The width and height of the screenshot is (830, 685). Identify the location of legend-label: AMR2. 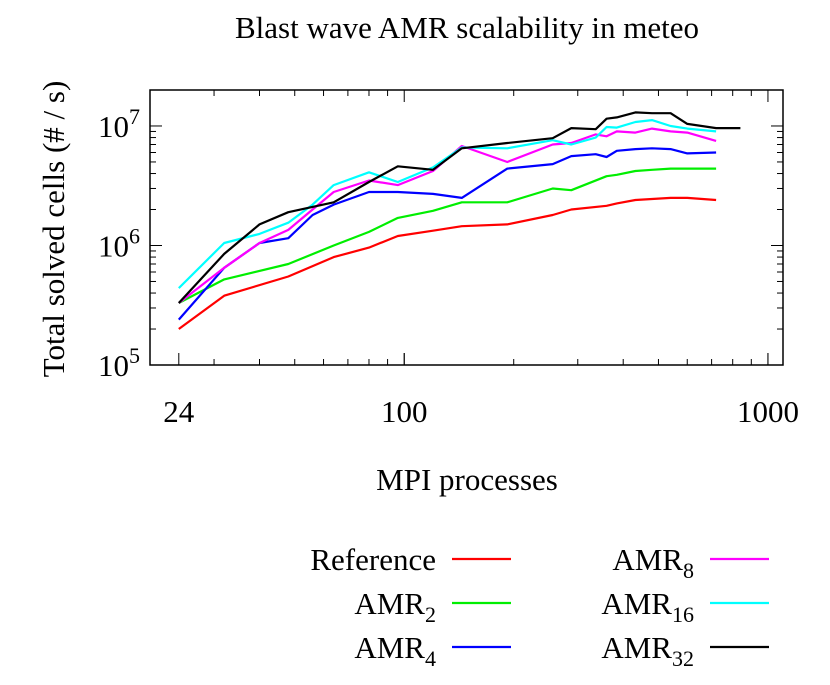
(395, 606).